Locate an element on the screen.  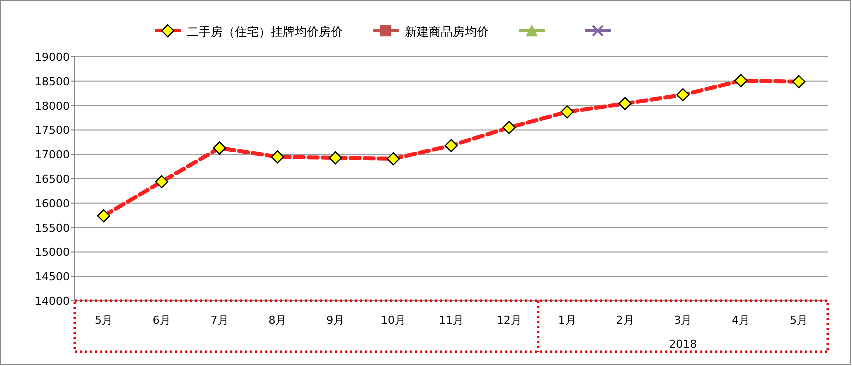
y-tick-label: 18500 is located at coordinates (52, 81).